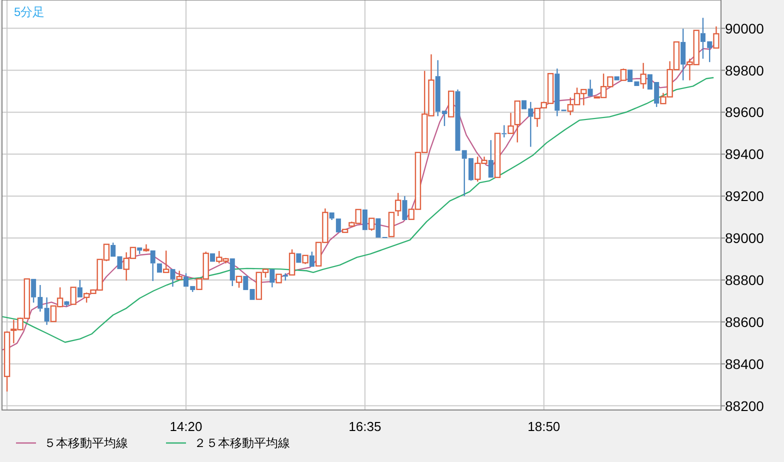 This screenshot has height=462, width=784. What do you see at coordinates (29, 12) in the screenshot?
I see `text: 5分足` at bounding box center [29, 12].